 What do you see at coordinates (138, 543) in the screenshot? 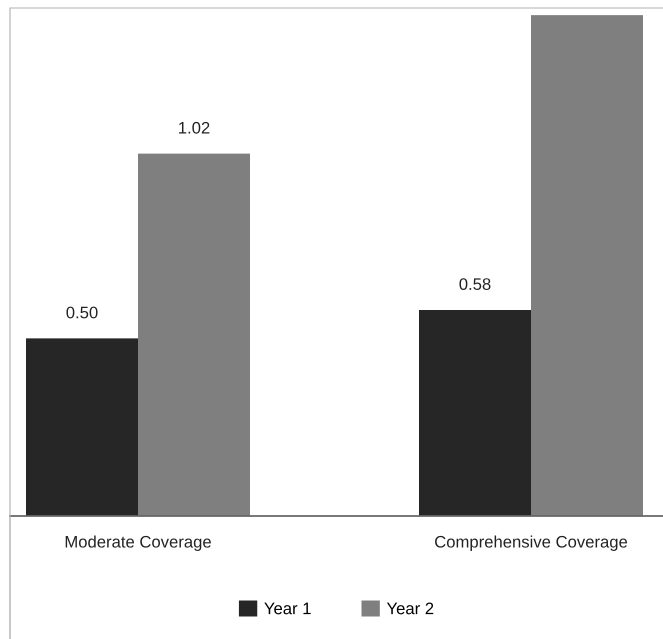
I see `x-tick-label: Moderate Coverage` at bounding box center [138, 543].